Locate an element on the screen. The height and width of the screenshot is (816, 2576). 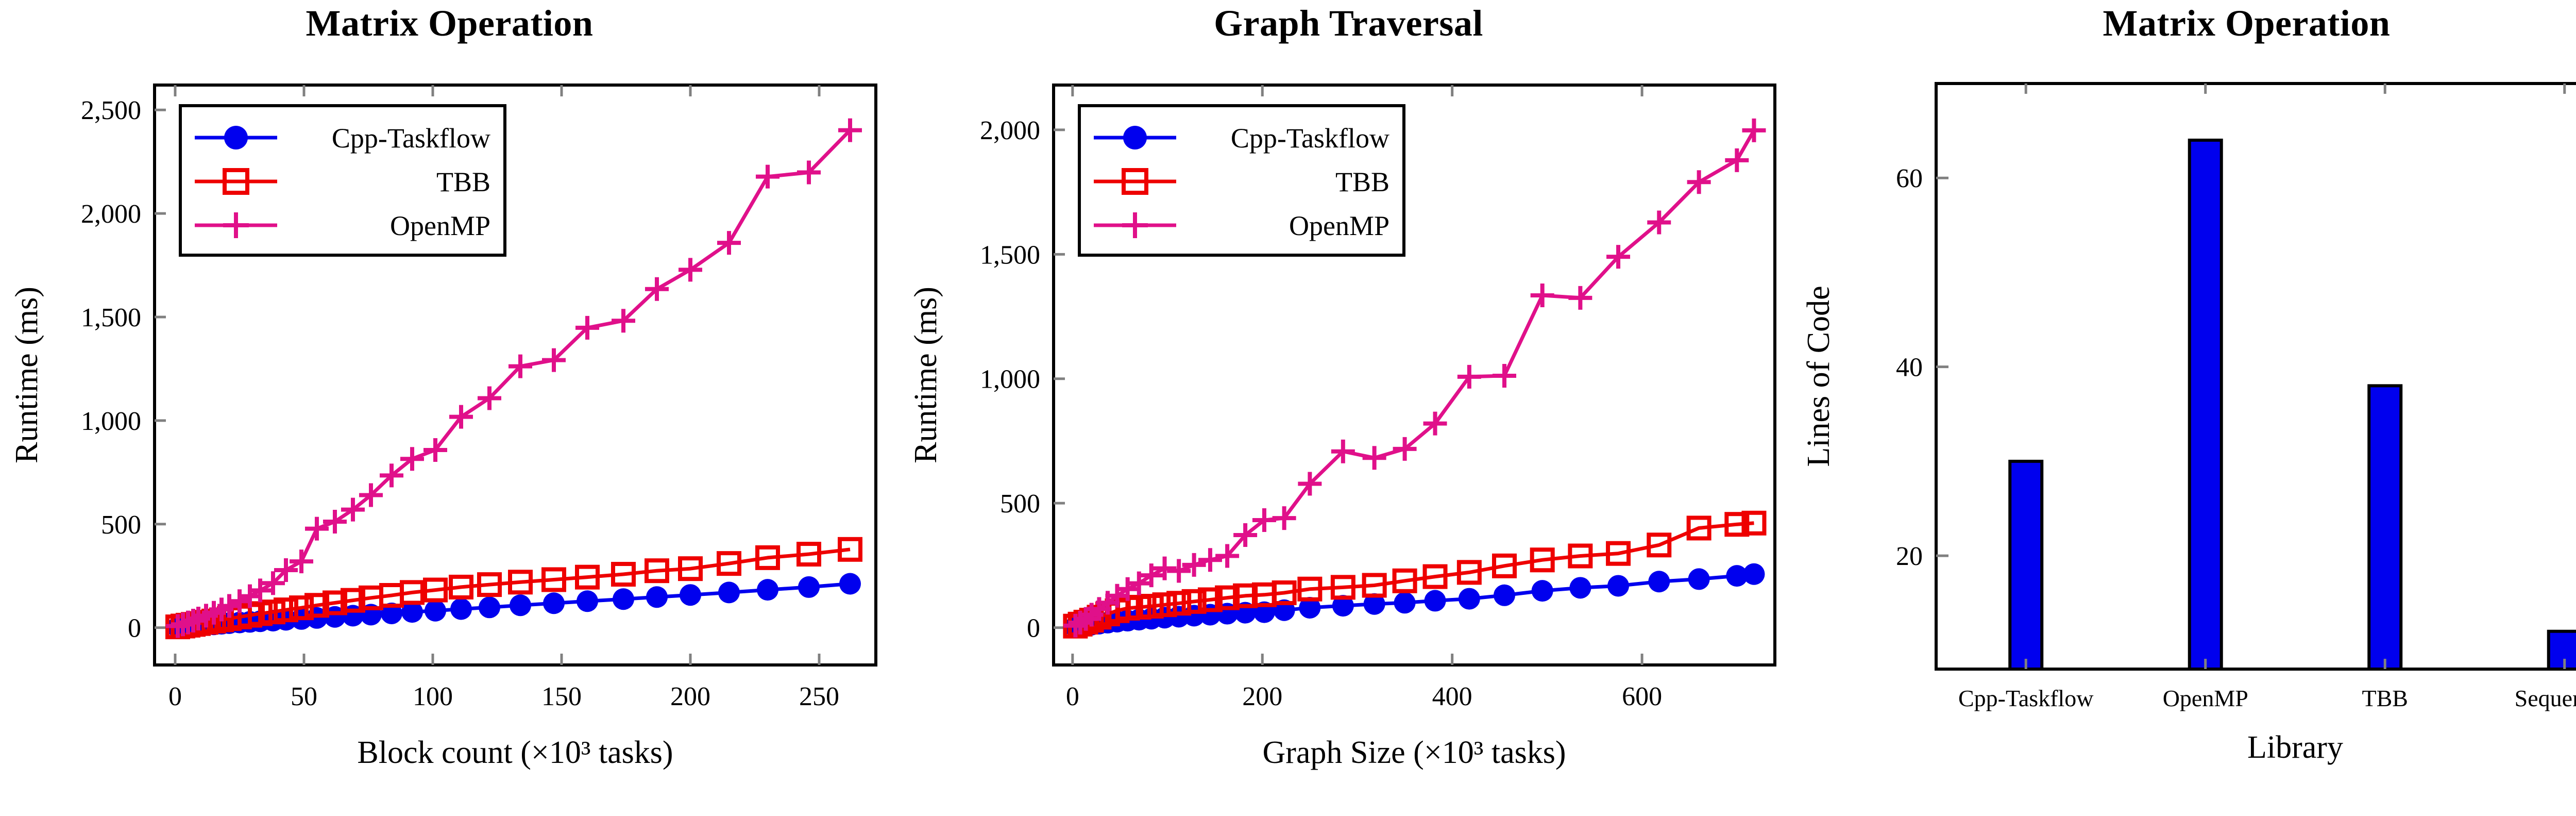
legend-marker-plus is located at coordinates (1135, 225).